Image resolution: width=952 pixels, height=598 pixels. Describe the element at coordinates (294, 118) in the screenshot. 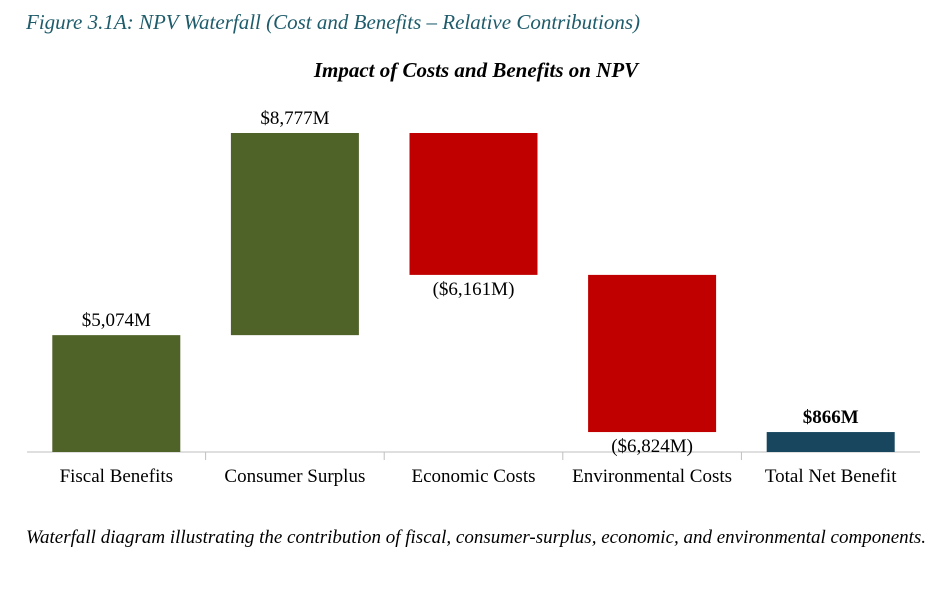

I see `value-label: $8,777M` at that location.